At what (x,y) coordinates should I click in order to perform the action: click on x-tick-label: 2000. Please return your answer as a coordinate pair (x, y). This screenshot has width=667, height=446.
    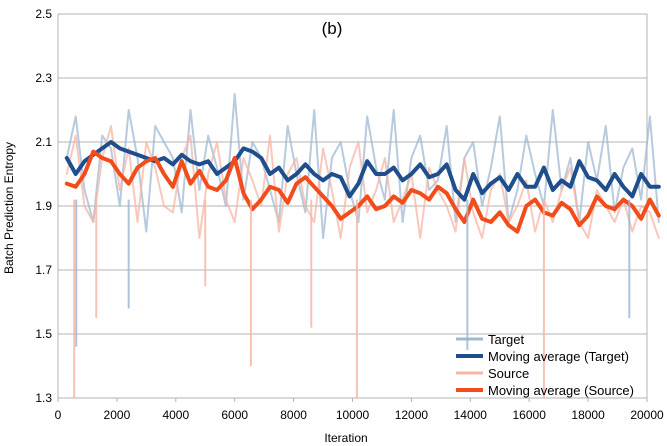
    Looking at the image, I should click on (117, 415).